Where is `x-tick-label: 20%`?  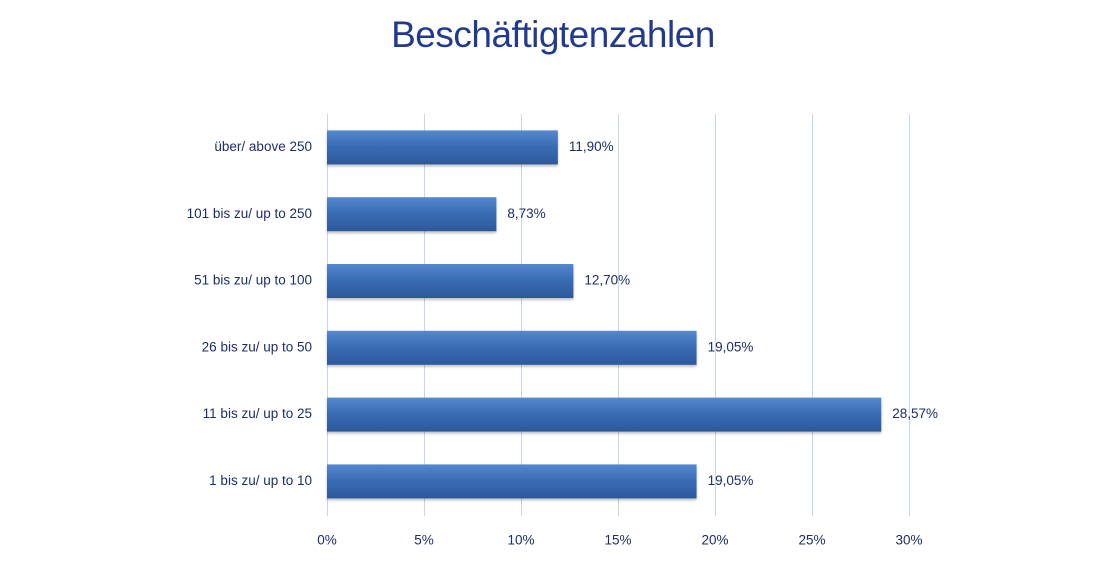
x-tick-label: 20% is located at coordinates (714, 540).